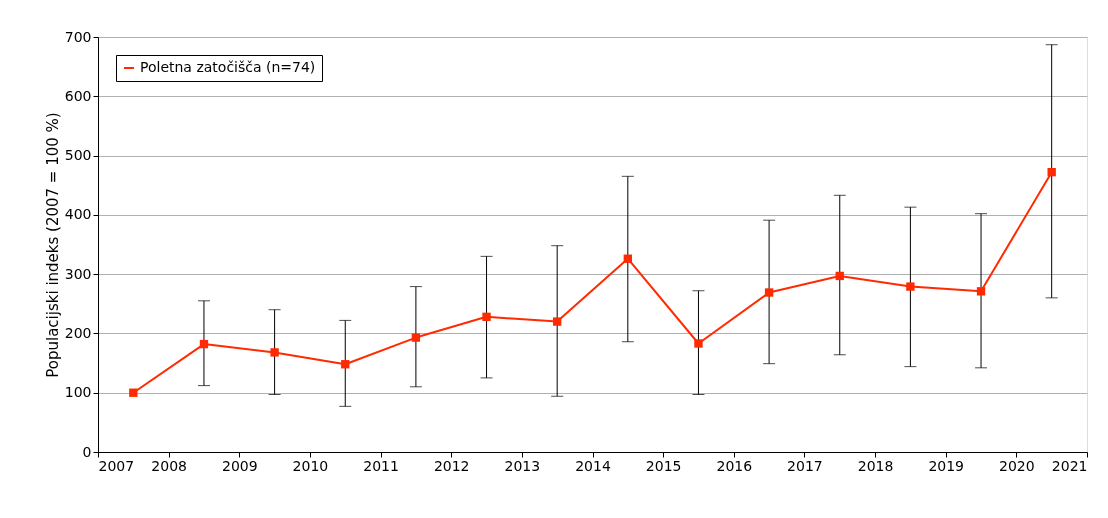 This screenshot has width=1108, height=518. What do you see at coordinates (381, 465) in the screenshot?
I see `x-tick-label: 2011` at bounding box center [381, 465].